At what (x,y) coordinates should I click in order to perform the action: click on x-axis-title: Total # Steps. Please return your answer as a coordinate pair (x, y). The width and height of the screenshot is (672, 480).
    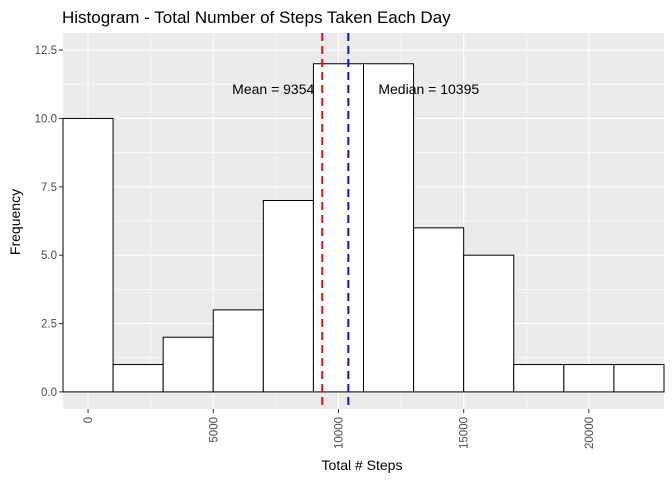
    Looking at the image, I should click on (362, 465).